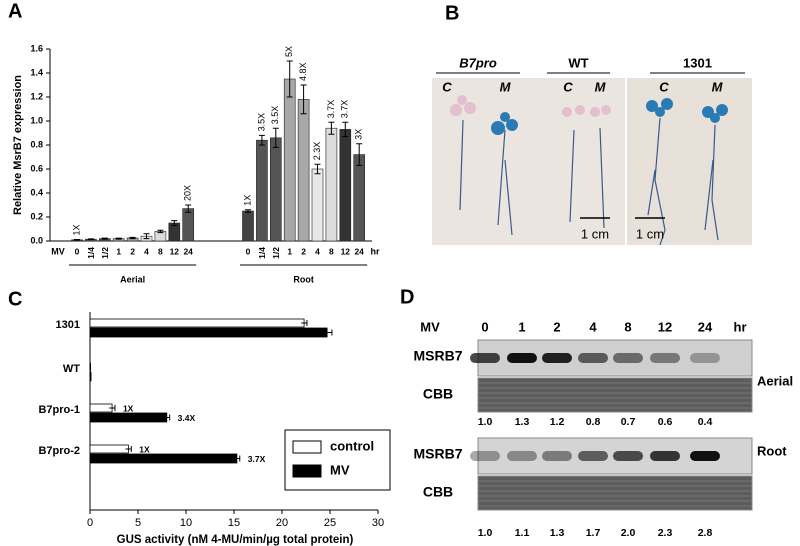 This screenshot has height=546, width=800. What do you see at coordinates (359, 251) in the screenshot?
I see `x-tick-label: 24` at bounding box center [359, 251].